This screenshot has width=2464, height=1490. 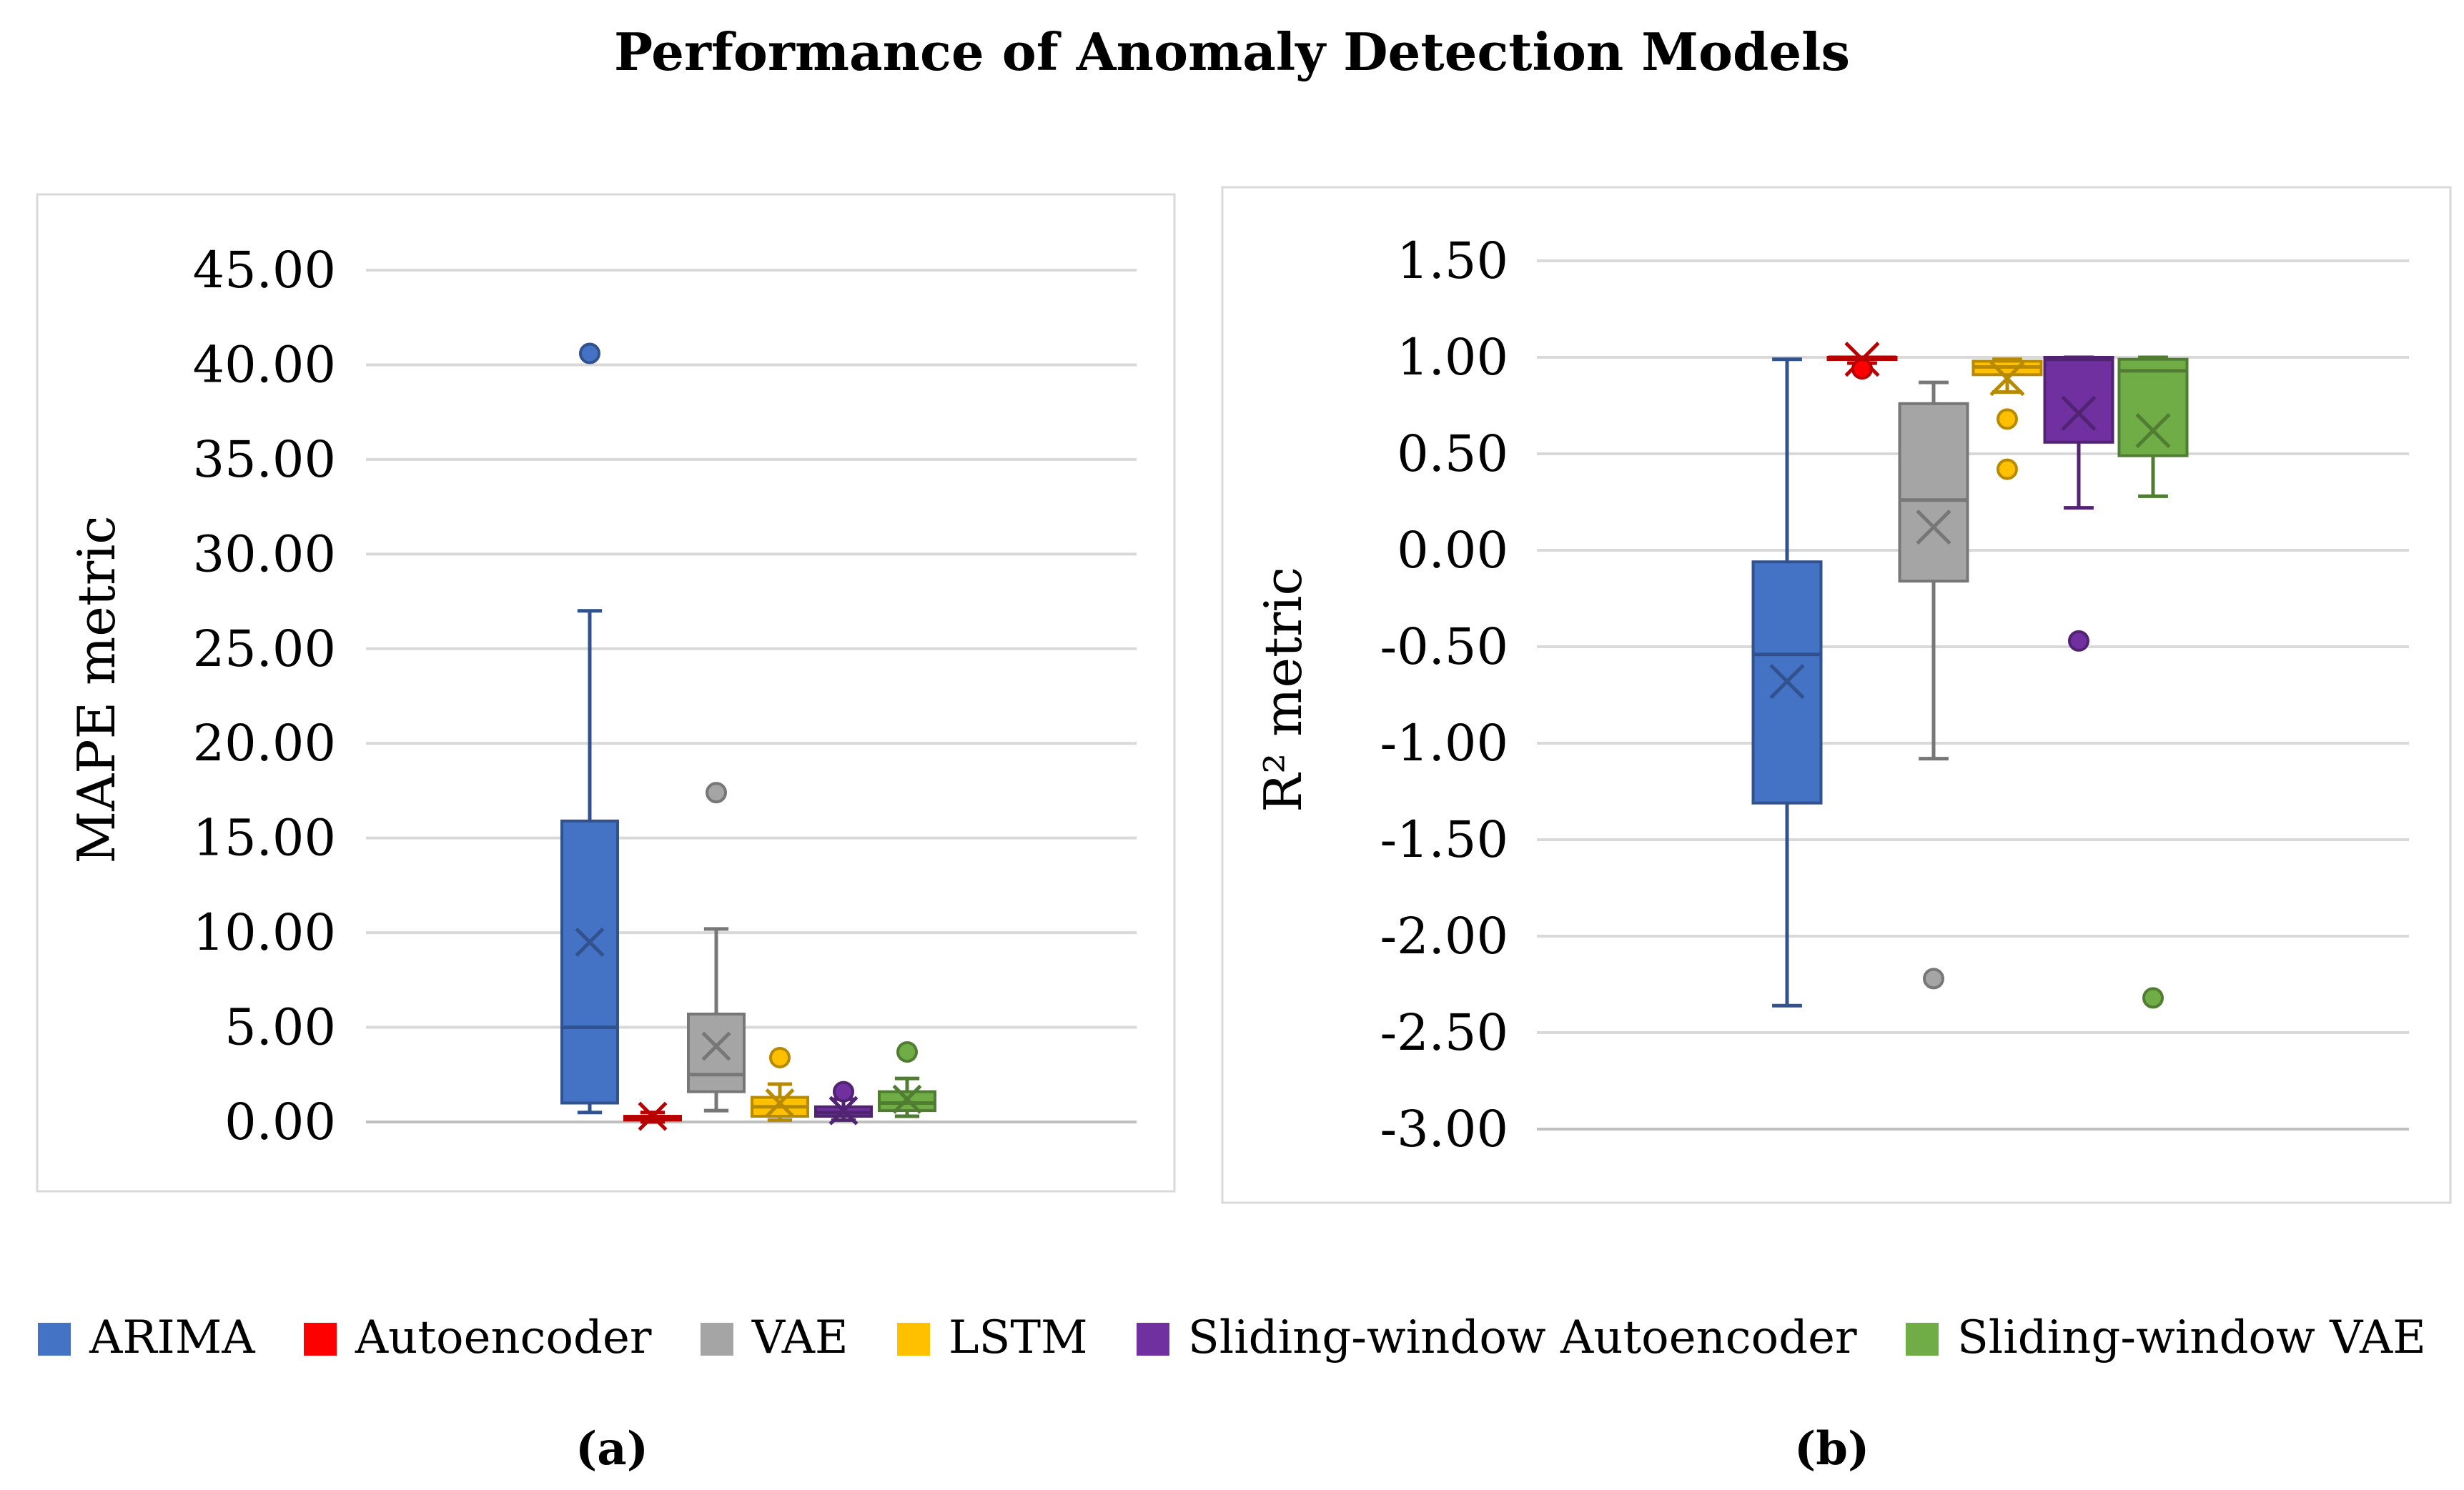 What do you see at coordinates (96, 689) in the screenshot?
I see `y-axis-label: MAPE metric` at bounding box center [96, 689].